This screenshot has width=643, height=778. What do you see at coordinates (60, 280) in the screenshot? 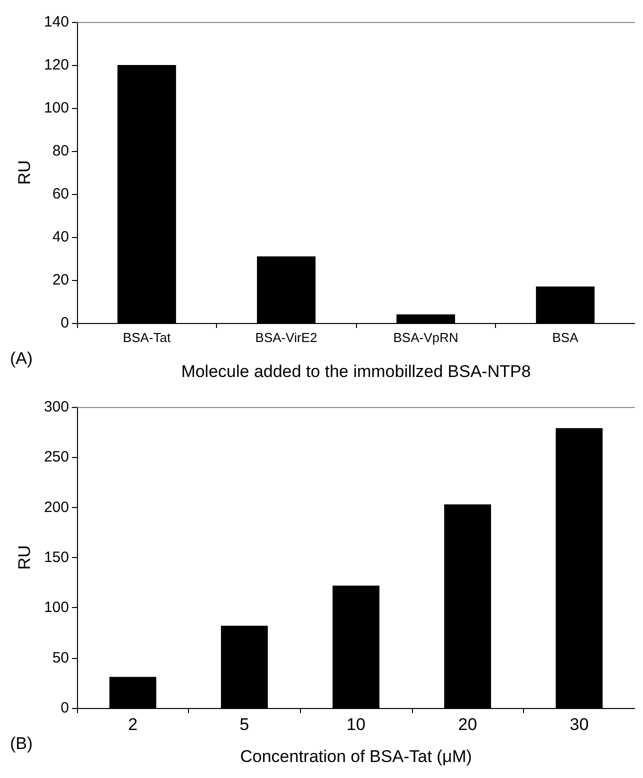
I see `y-tick-label: 20` at bounding box center [60, 280].